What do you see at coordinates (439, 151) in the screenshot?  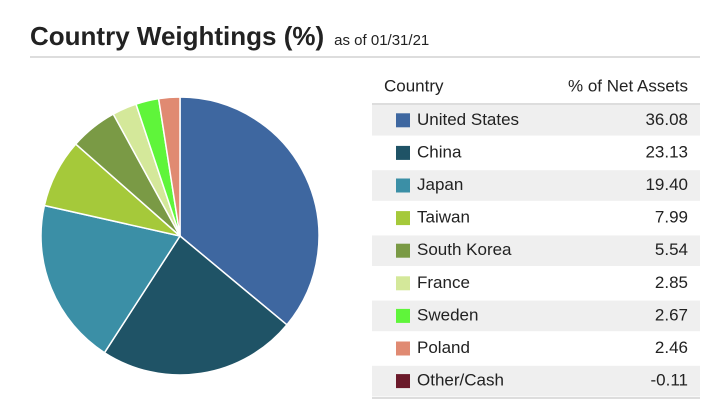 I see `legend-label: China` at bounding box center [439, 151].